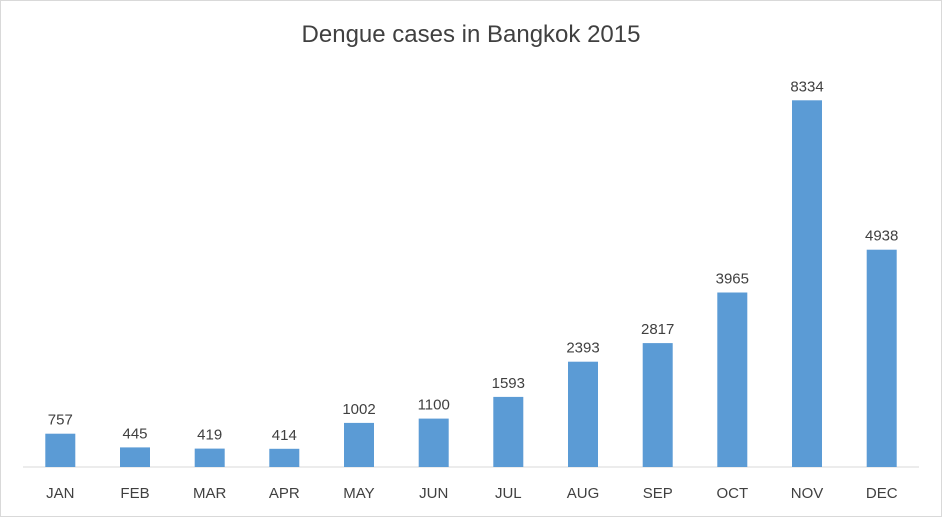  What do you see at coordinates (807, 284) in the screenshot?
I see `bar-nov` at bounding box center [807, 284].